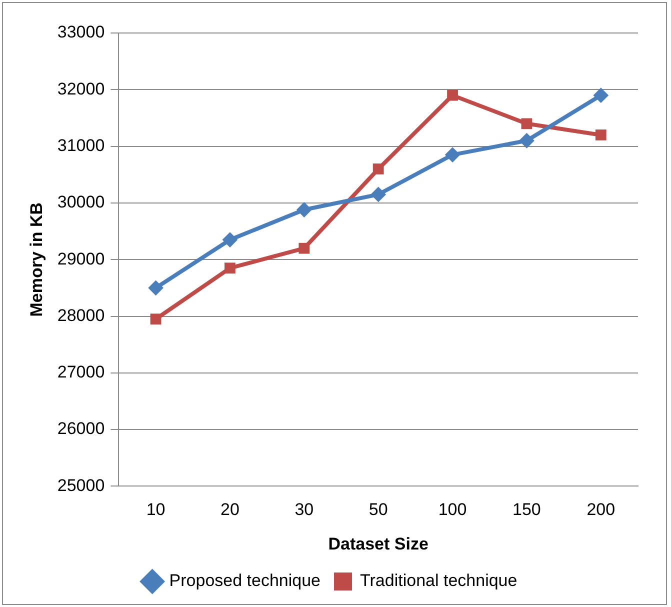 This screenshot has width=671, height=607. What do you see at coordinates (81, 202) in the screenshot?
I see `y-tick-label: 30000` at bounding box center [81, 202].